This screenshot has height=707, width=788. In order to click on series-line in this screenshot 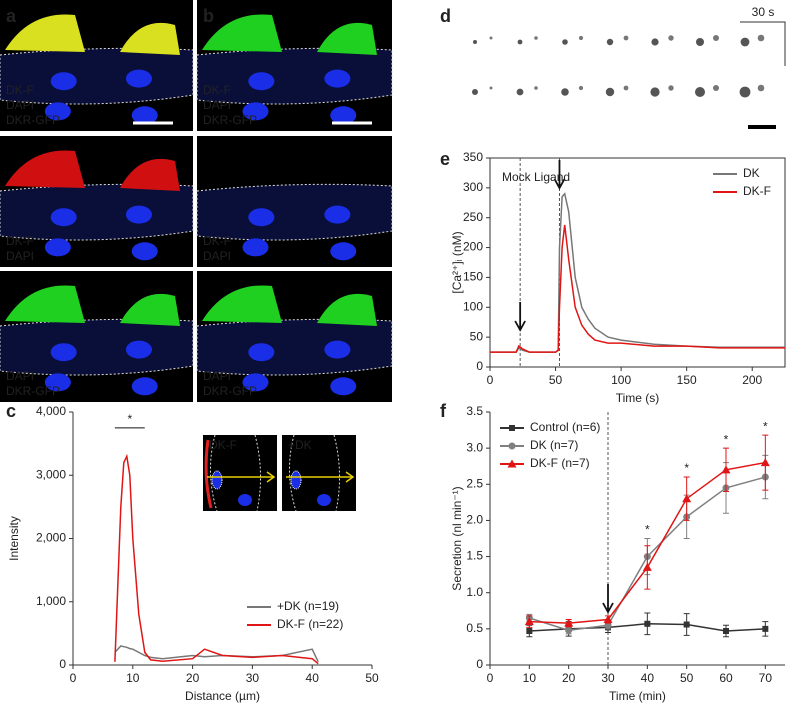, I will do `click(637, 272)`.